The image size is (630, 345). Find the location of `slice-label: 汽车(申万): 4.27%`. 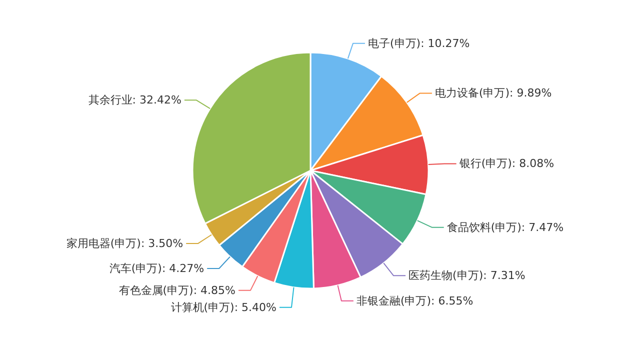

slice-label: 汽车(申万): 4.27% is located at coordinates (156, 268).